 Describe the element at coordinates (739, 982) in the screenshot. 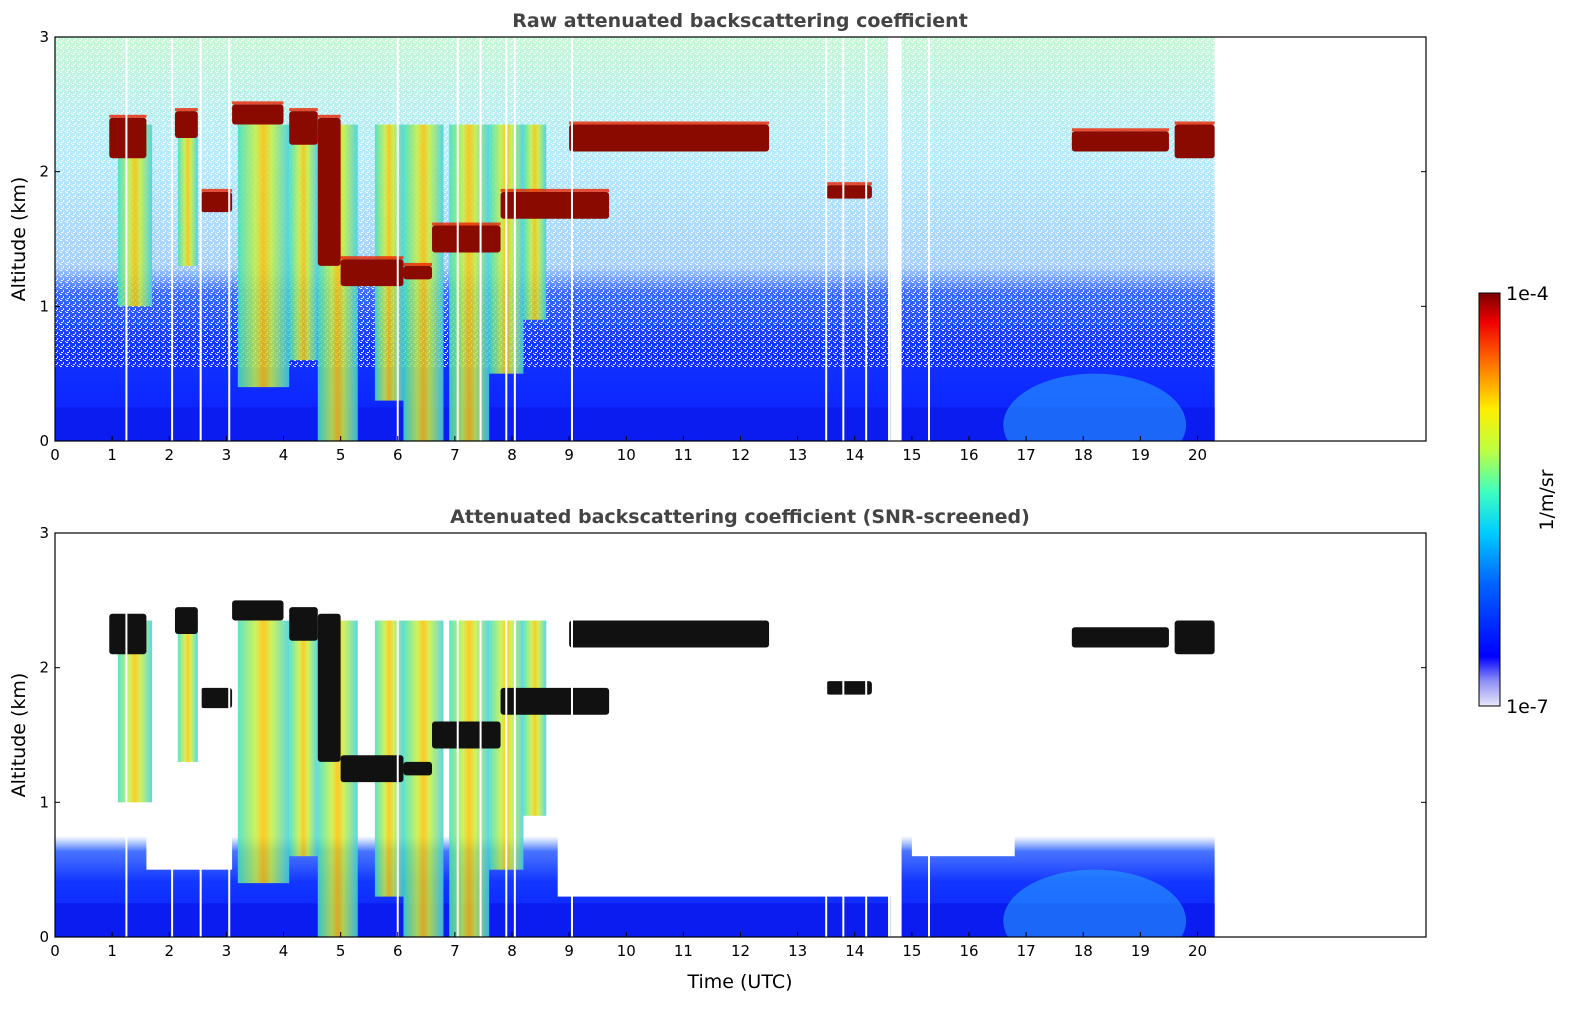

I see `panel-screened-xlabel: Time (UTC)` at that location.